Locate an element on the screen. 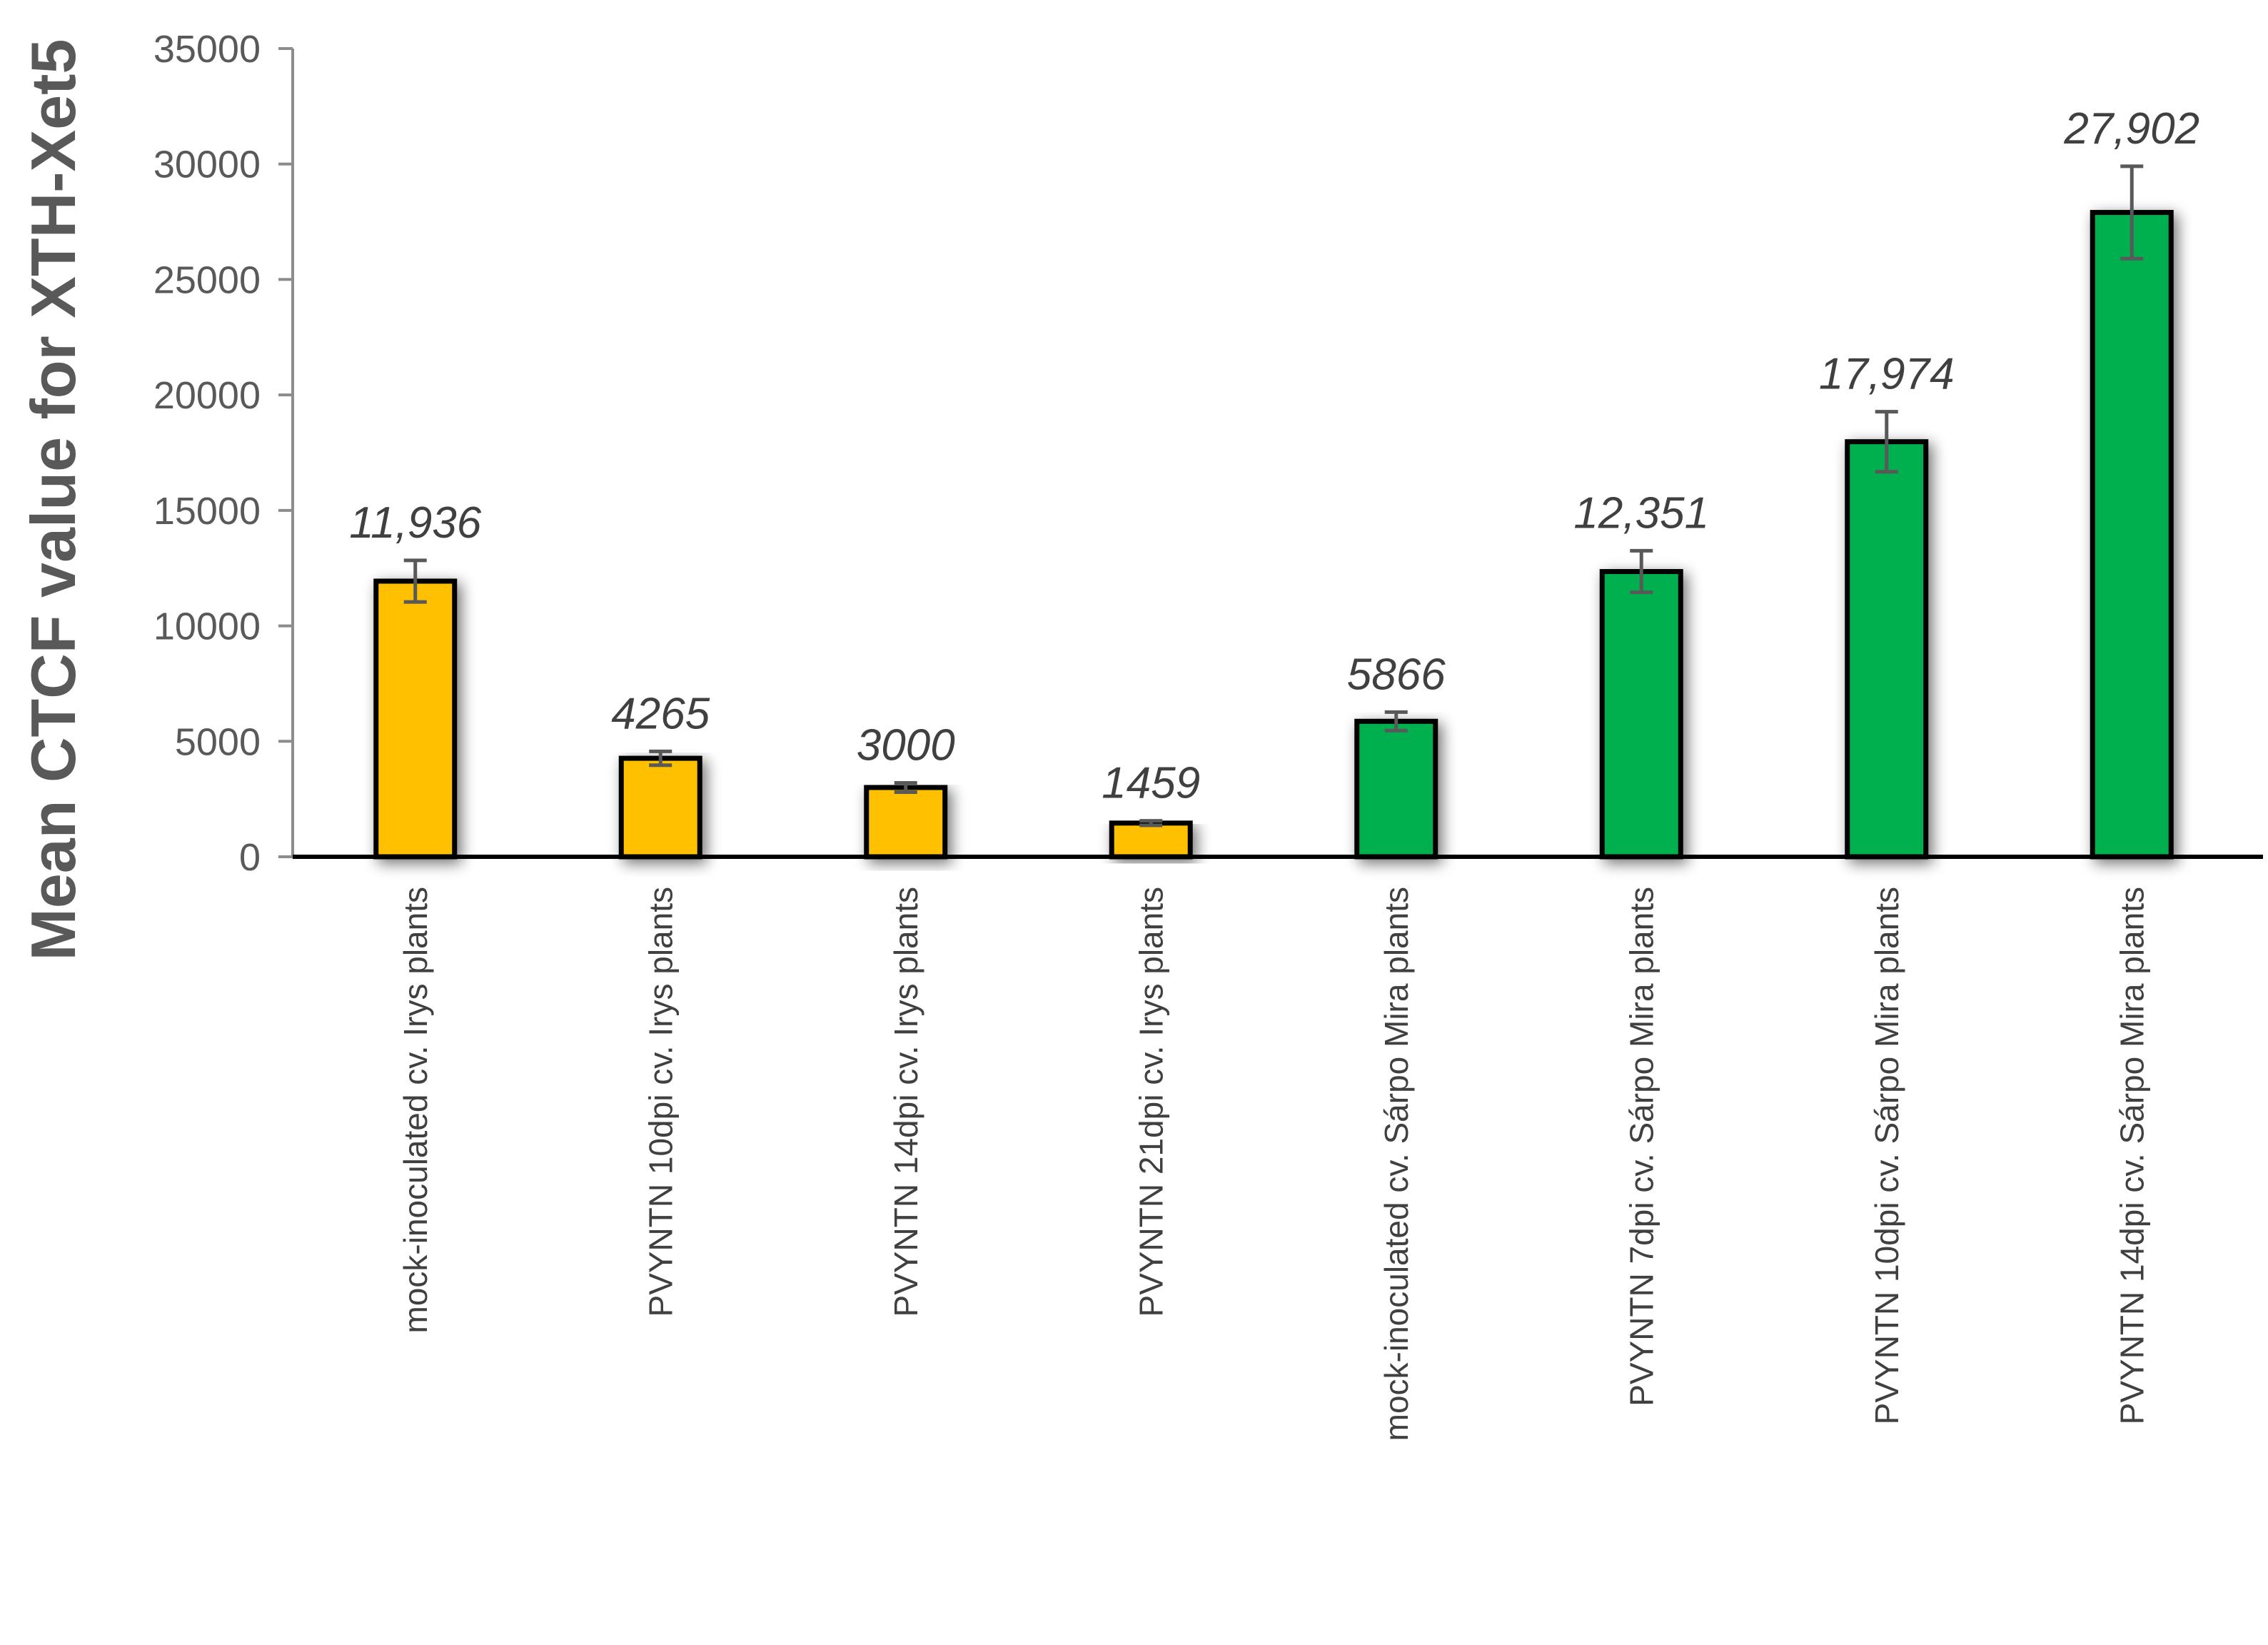 Image resolution: width=2268 pixels, height=1645 pixels. data-label: 11,936 is located at coordinates (415, 523).